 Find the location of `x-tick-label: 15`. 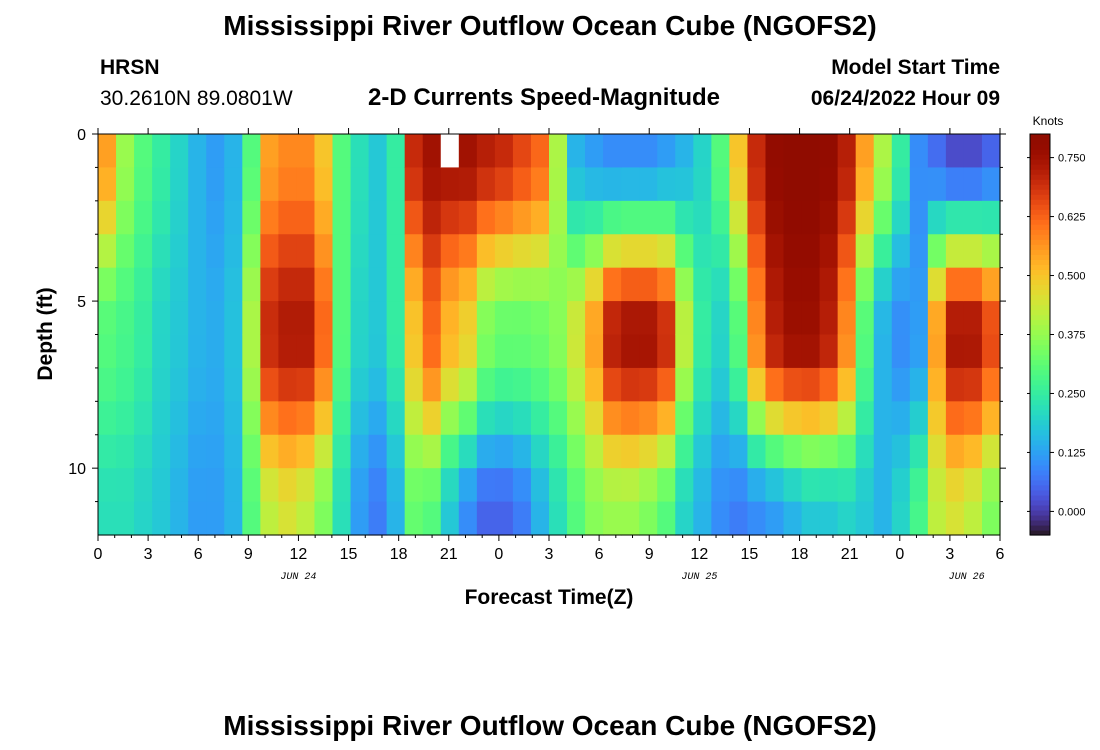

x-tick-label: 15 is located at coordinates (750, 554).